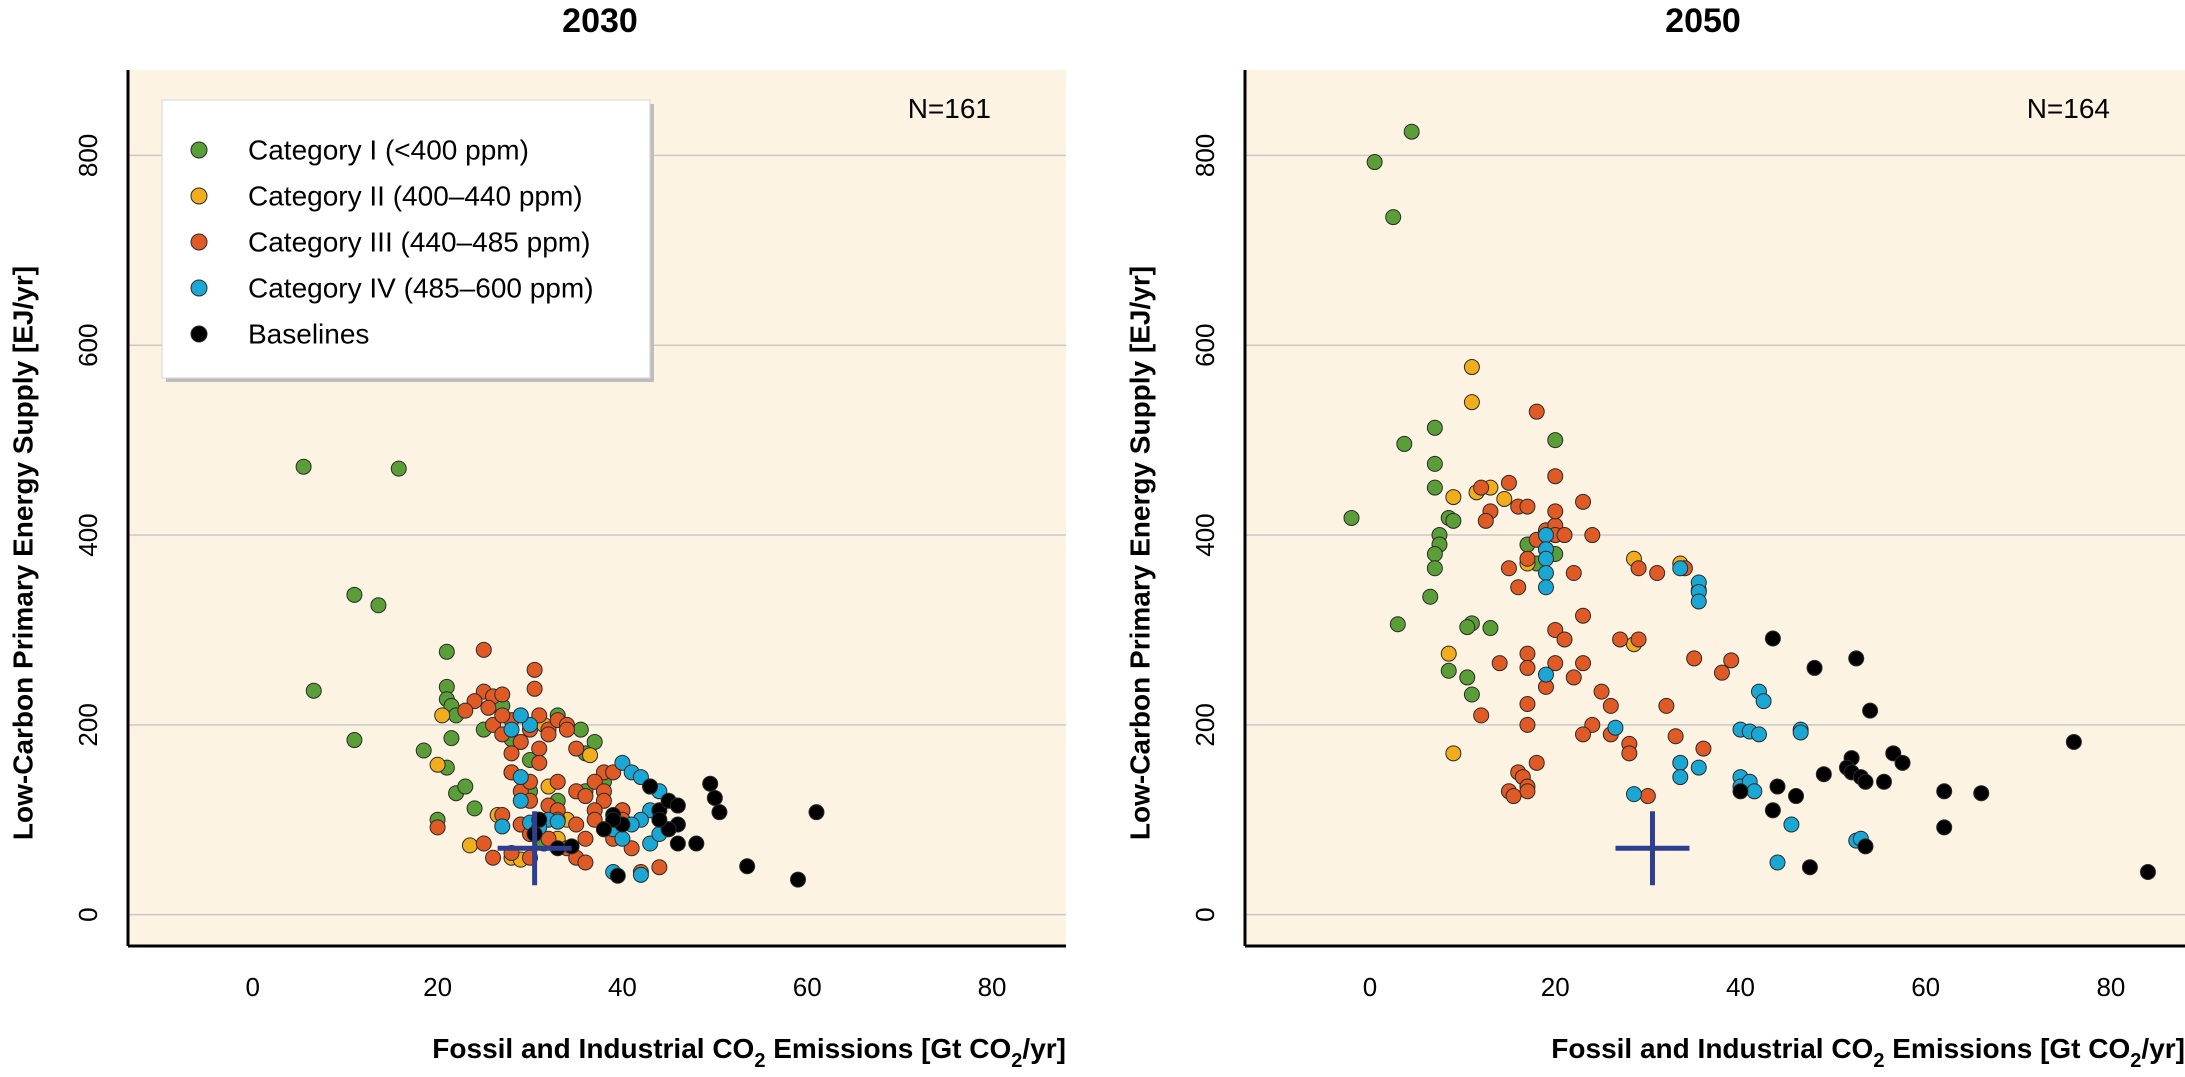  I want to click on reference-marker, so click(534, 848).